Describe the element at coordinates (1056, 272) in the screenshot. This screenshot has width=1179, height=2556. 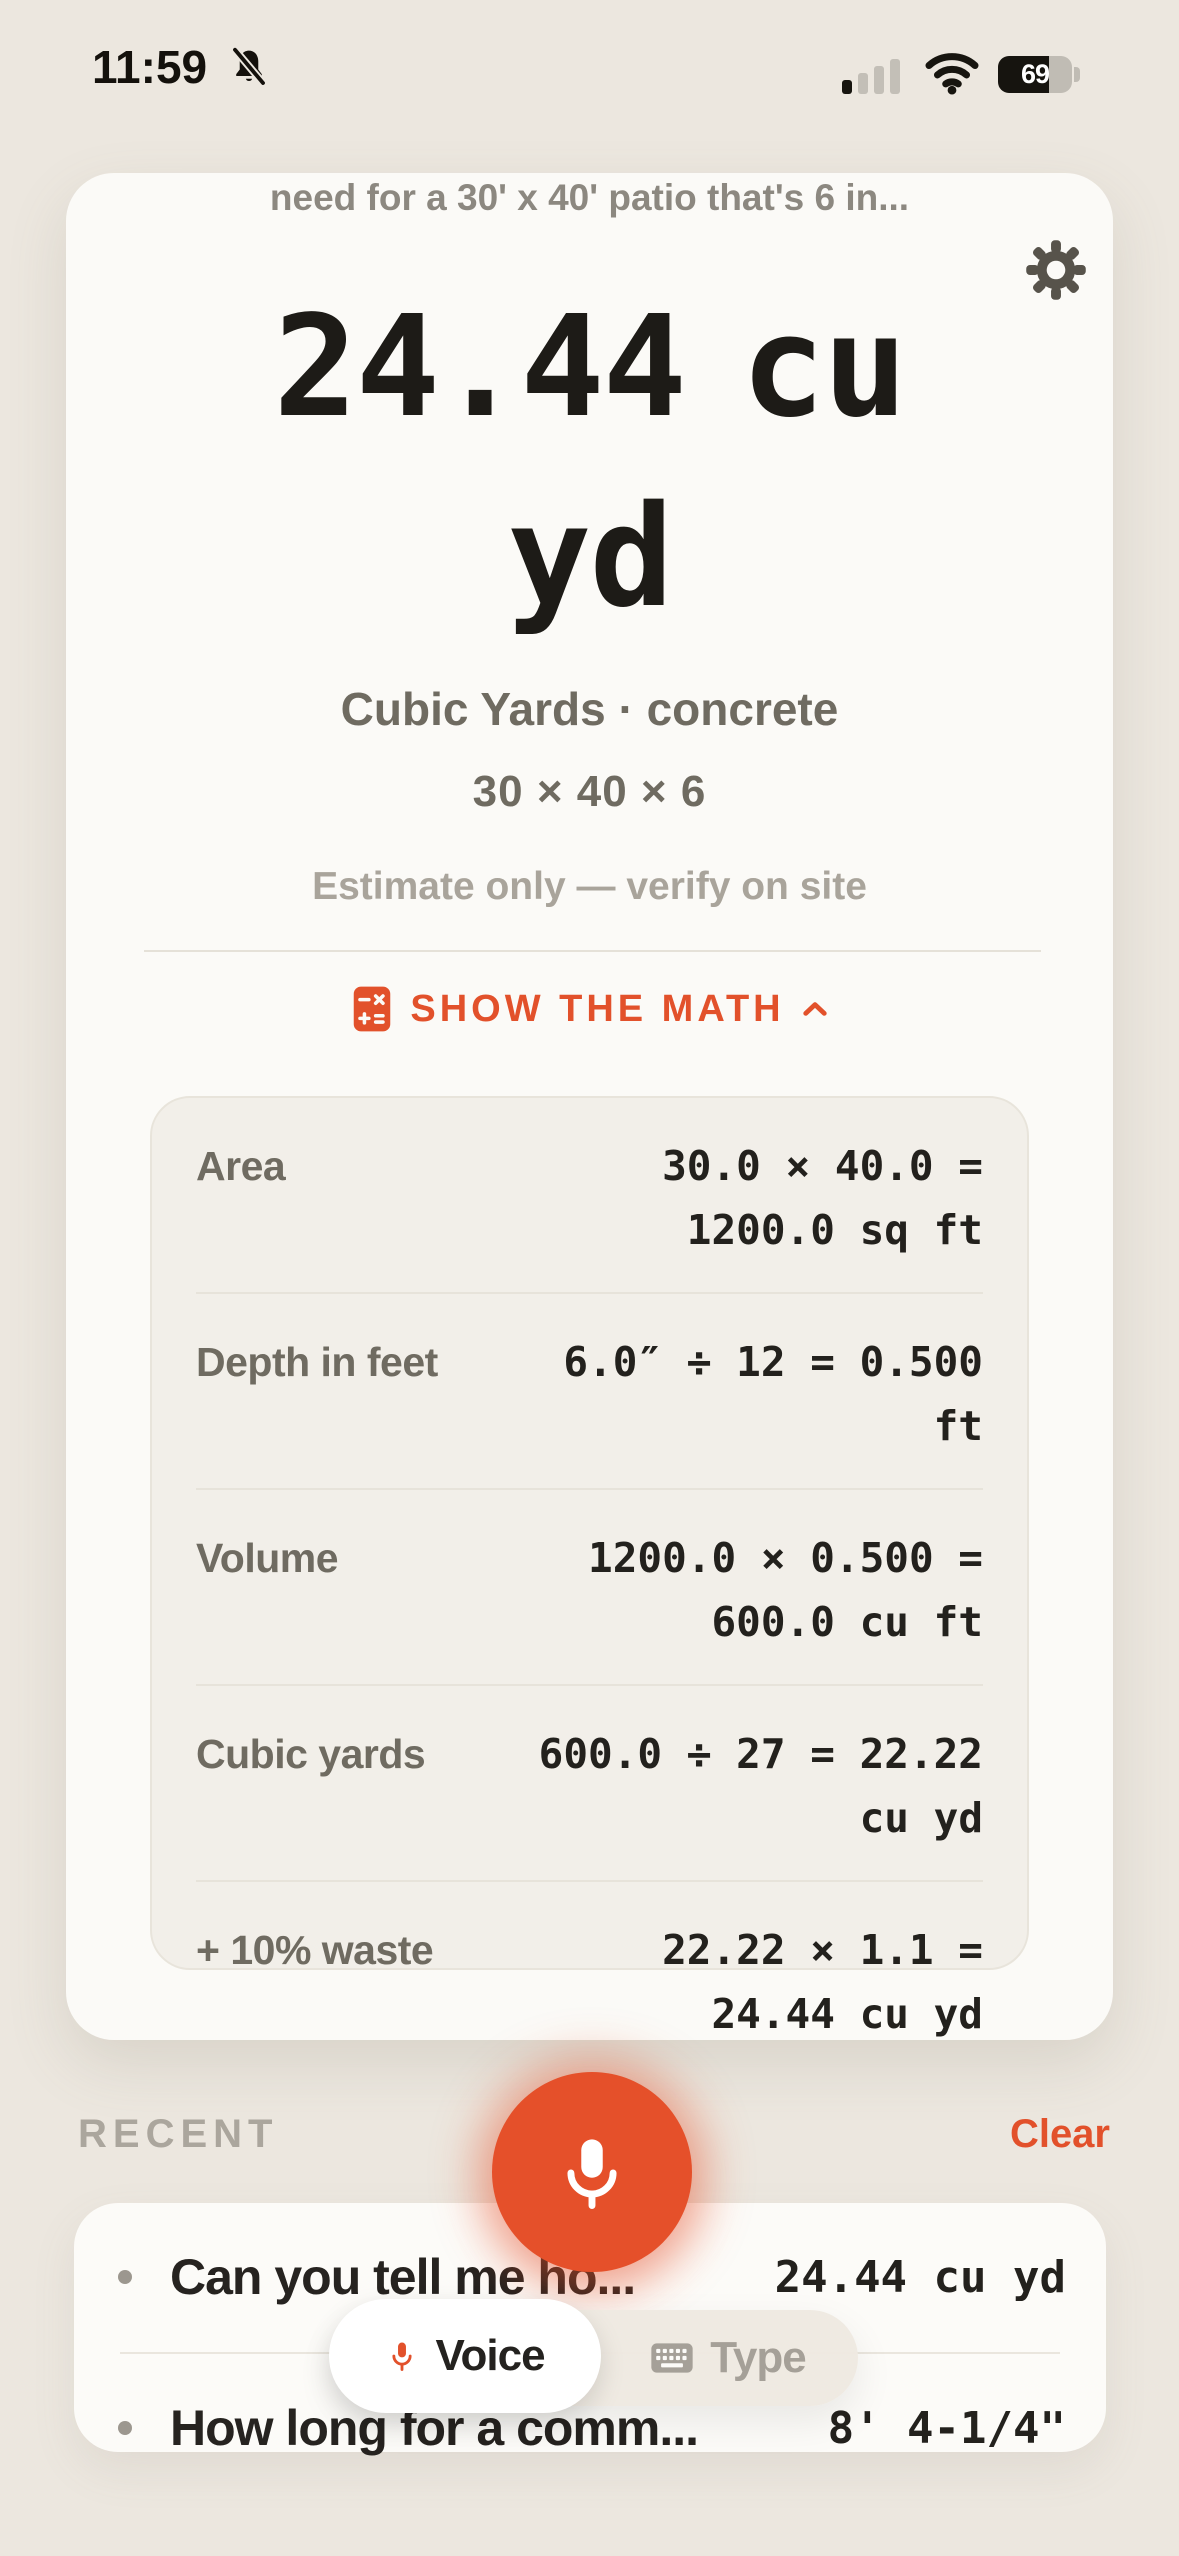
I see `settings-gear-icon` at that location.